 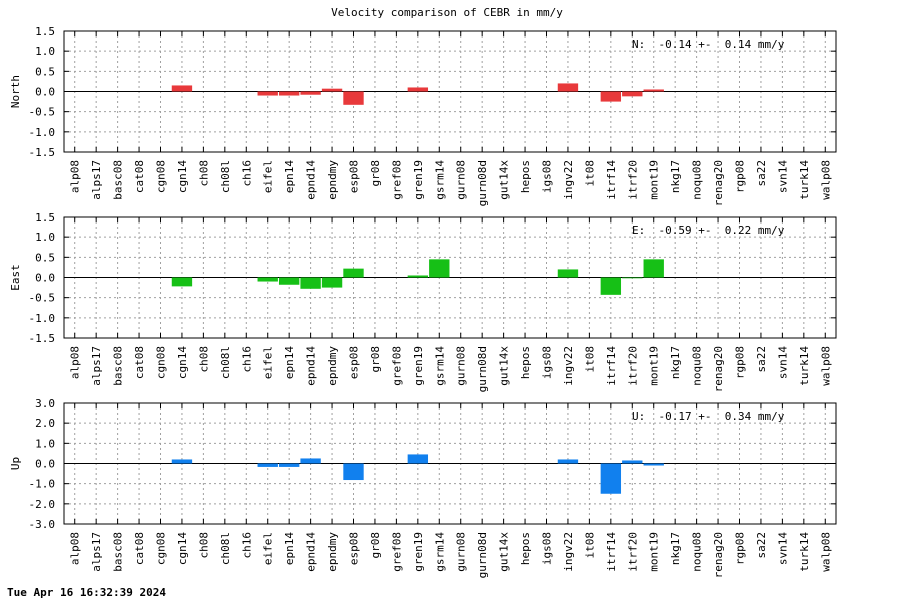 What do you see at coordinates (225, 548) in the screenshot?
I see `x-tick-label: ch08l` at bounding box center [225, 548].